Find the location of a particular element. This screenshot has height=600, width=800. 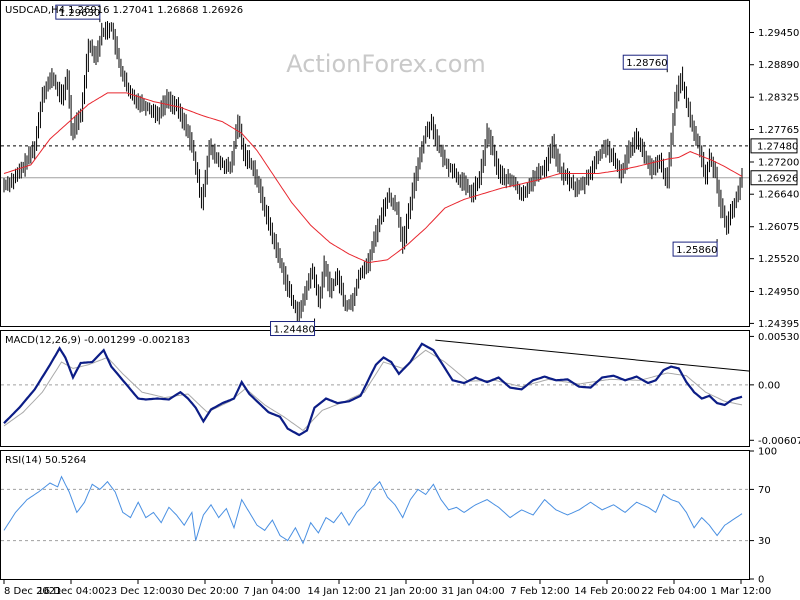

price-y-tick-label: 1.24395 is located at coordinates (778, 324).